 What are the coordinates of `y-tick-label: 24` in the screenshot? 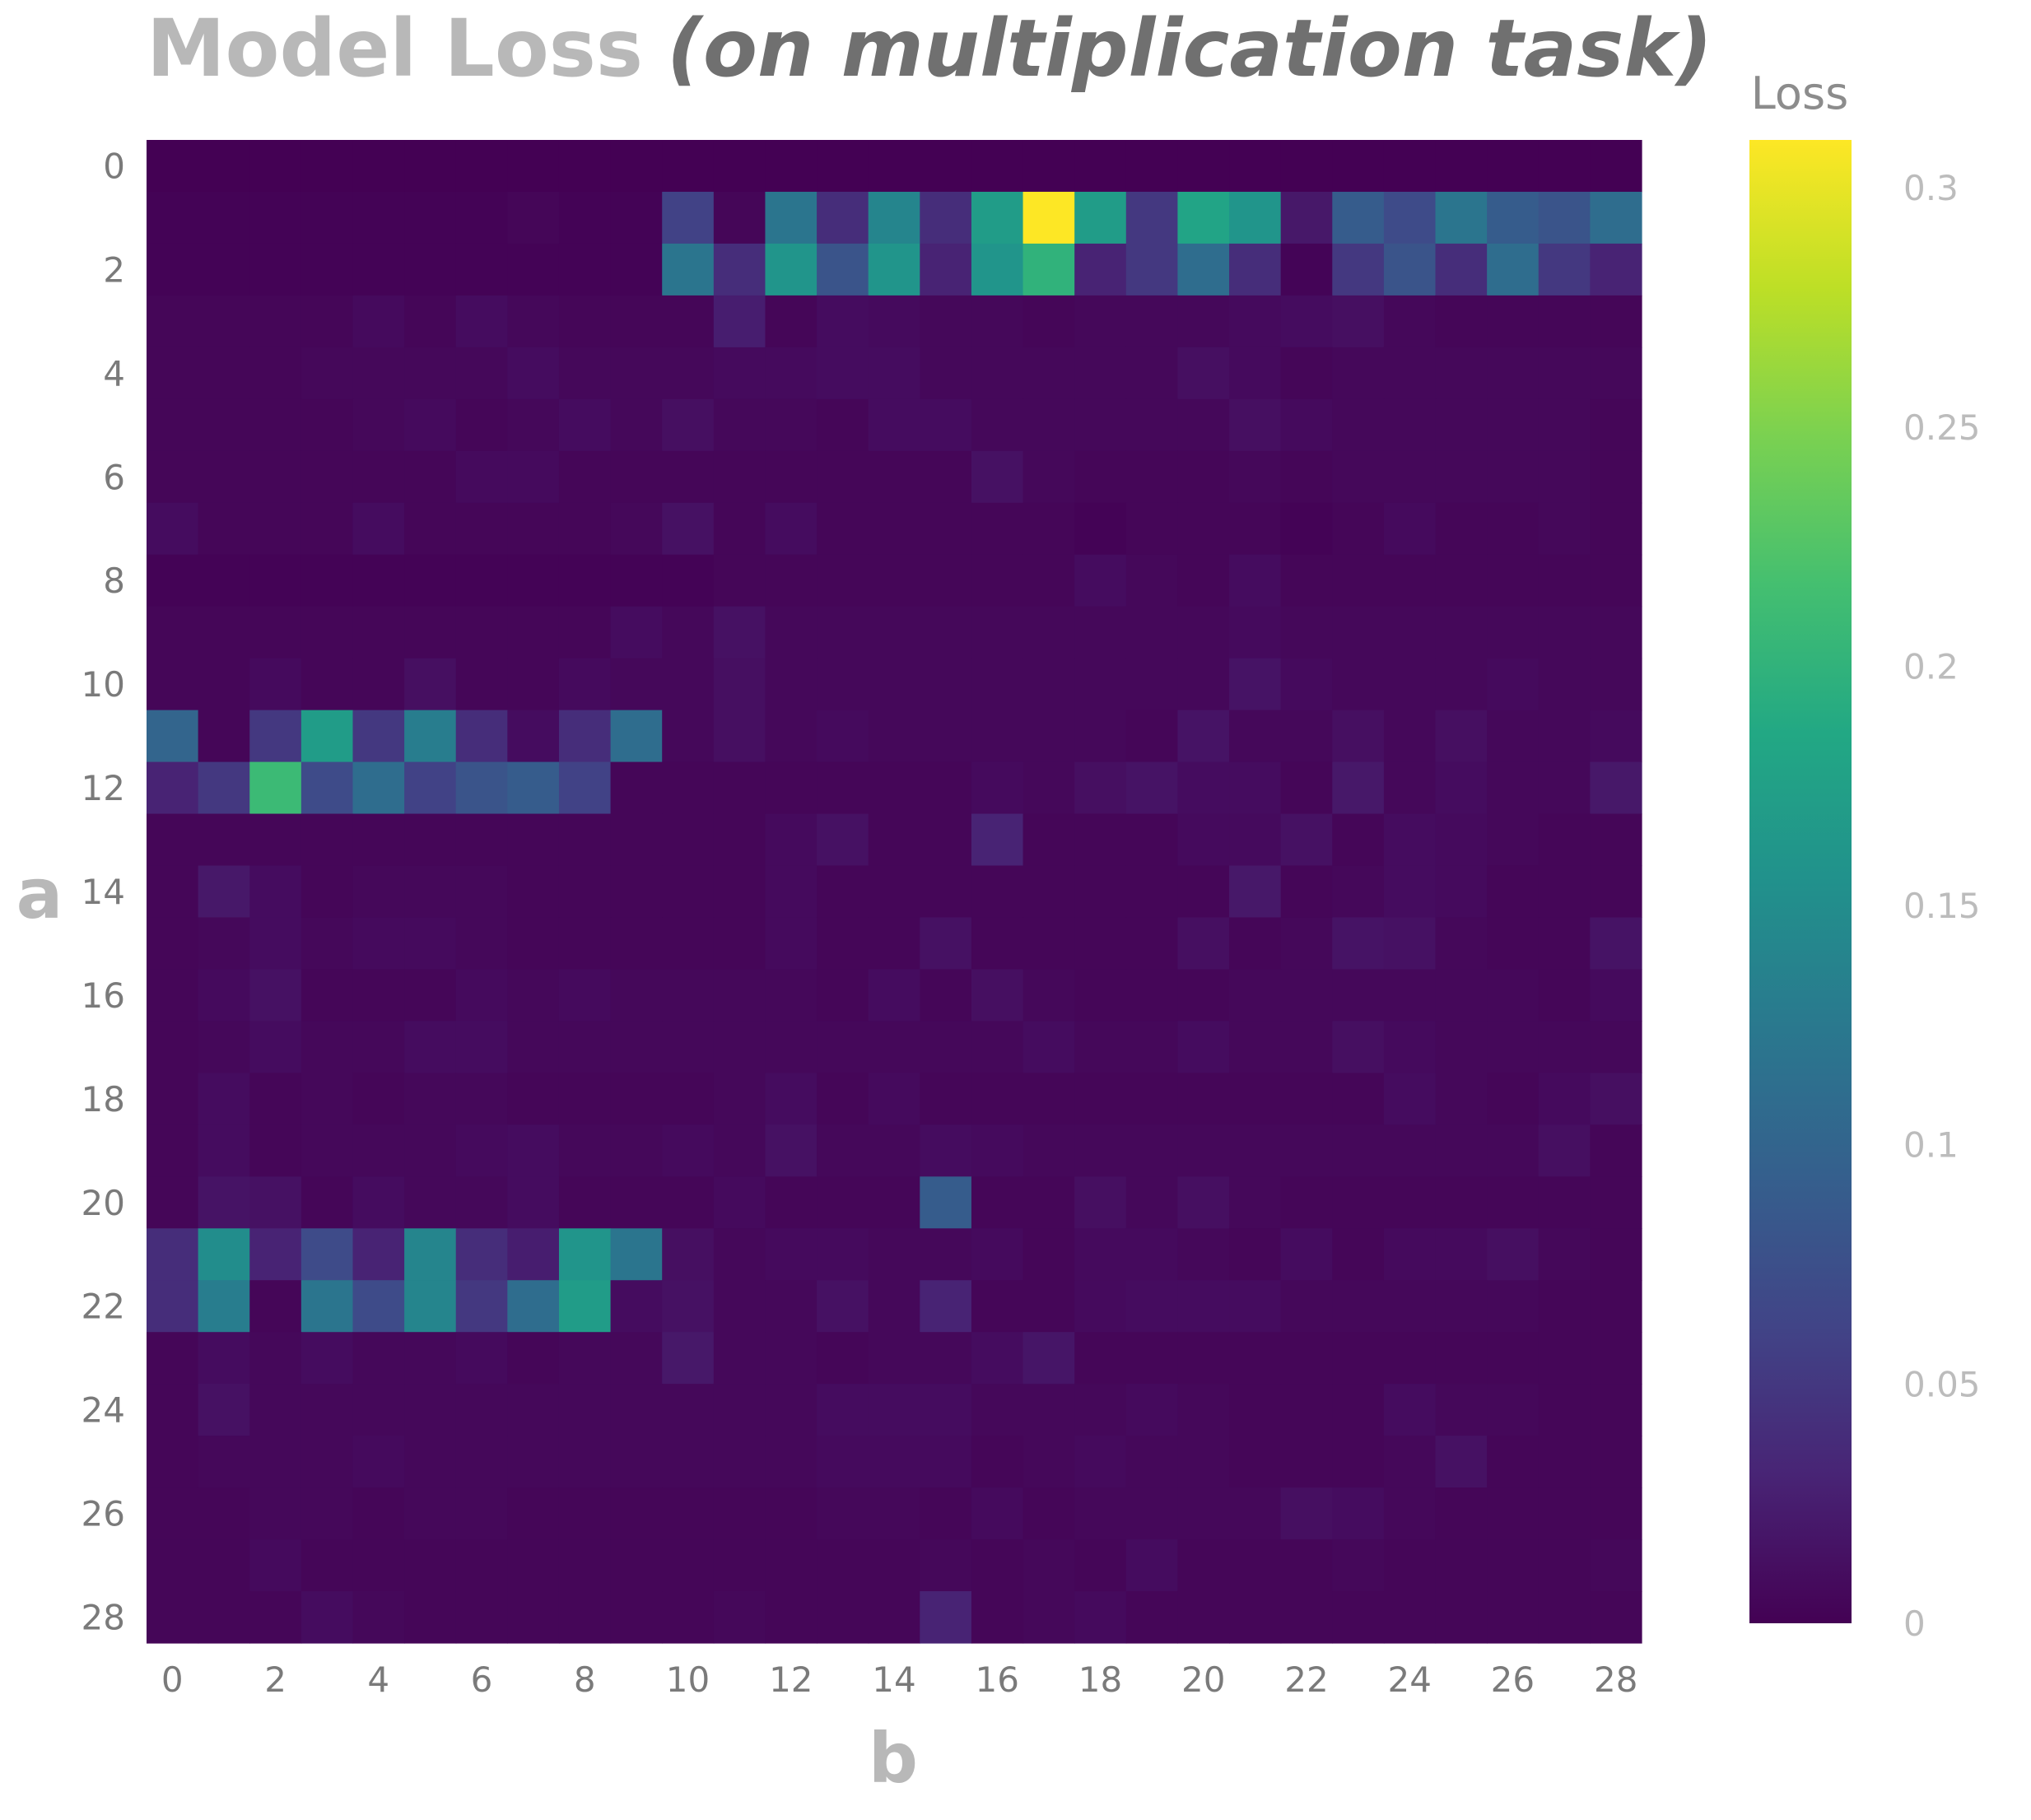 It's located at (103, 1410).